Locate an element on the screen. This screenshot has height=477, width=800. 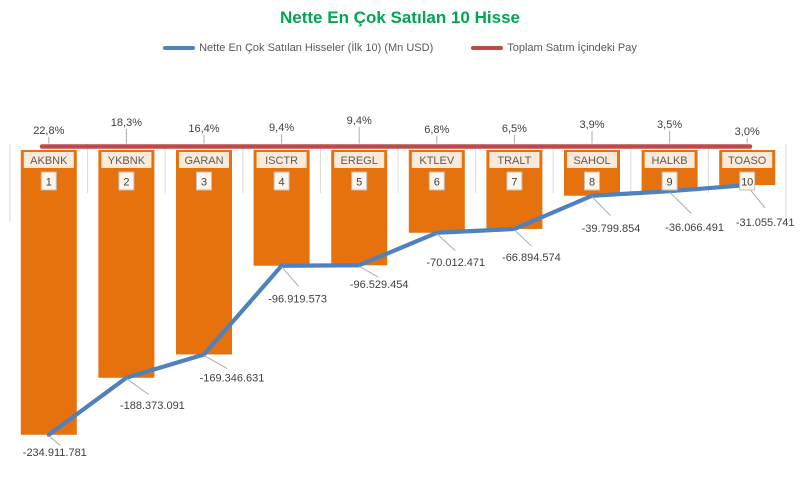
rank-badge-1: 1 is located at coordinates (48, 181).